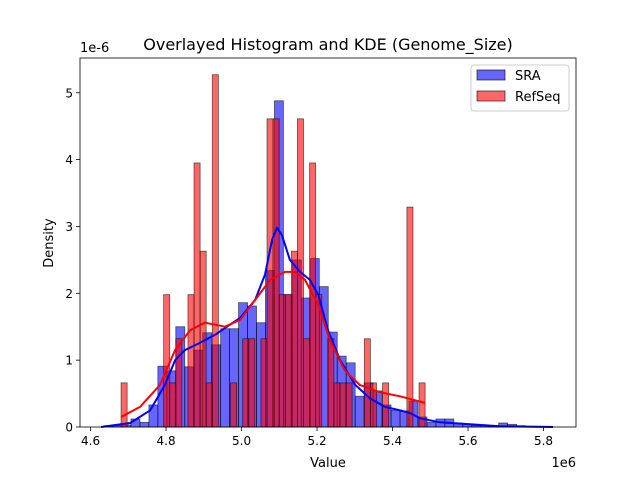 The width and height of the screenshot is (640, 484). Describe the element at coordinates (491, 96) in the screenshot. I see `legend-swatch-refseq` at that location.